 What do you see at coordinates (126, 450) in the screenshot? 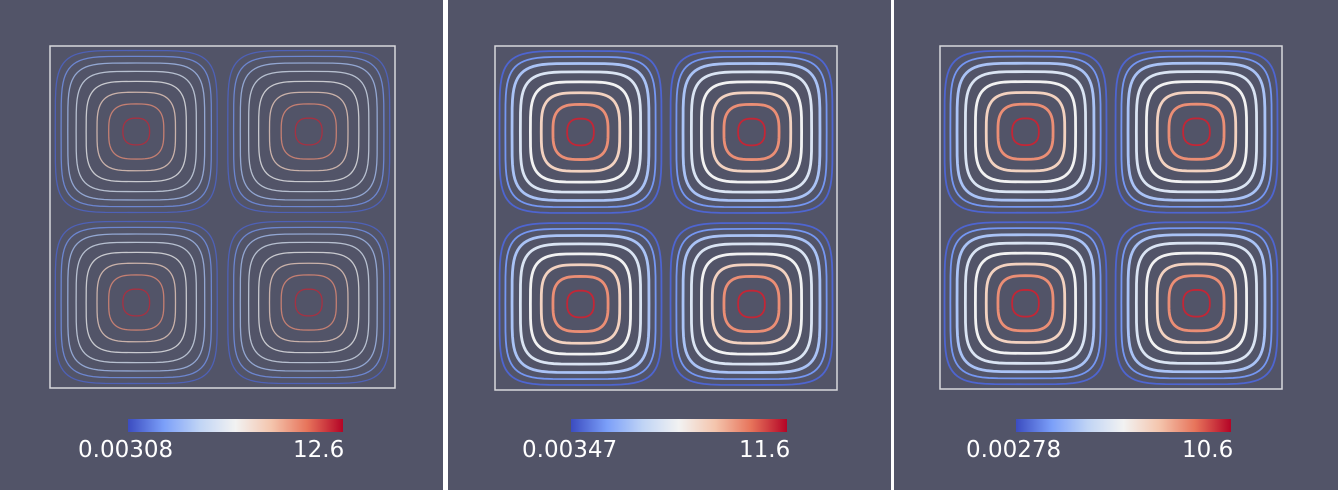
I see `colorbar-min-label: 0.00308` at bounding box center [126, 450].